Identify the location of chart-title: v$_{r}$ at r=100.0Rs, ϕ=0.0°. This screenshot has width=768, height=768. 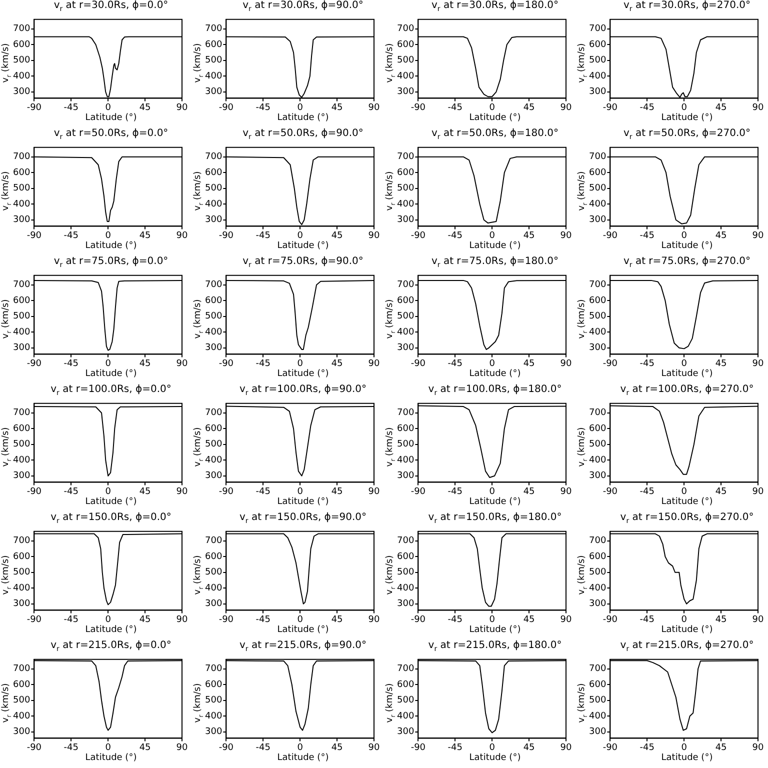
(111, 391).